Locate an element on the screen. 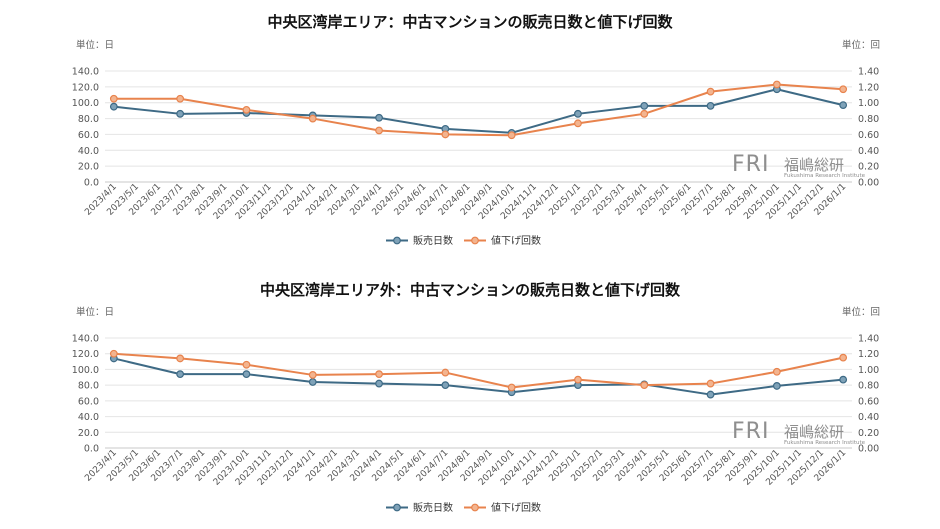 Image resolution: width=940 pixels, height=529 pixels. y-left-tick-label: 140.0 is located at coordinates (85, 339).